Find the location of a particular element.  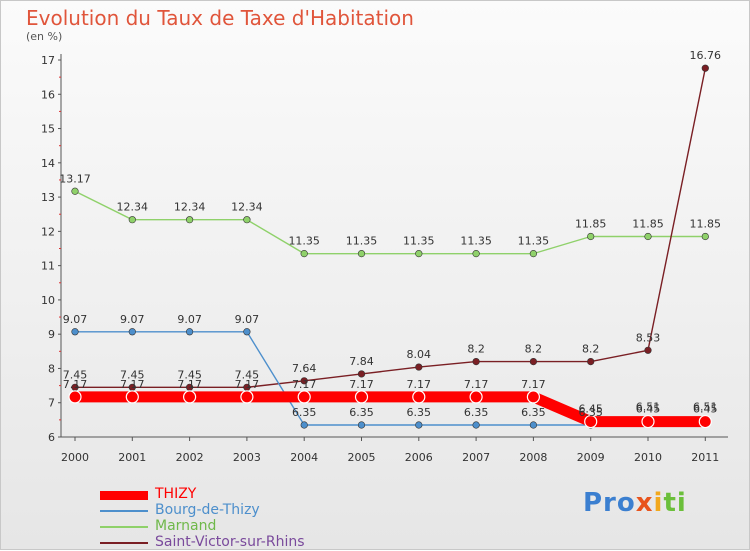

data-label-1-9: 6.35 is located at coordinates (590, 412).